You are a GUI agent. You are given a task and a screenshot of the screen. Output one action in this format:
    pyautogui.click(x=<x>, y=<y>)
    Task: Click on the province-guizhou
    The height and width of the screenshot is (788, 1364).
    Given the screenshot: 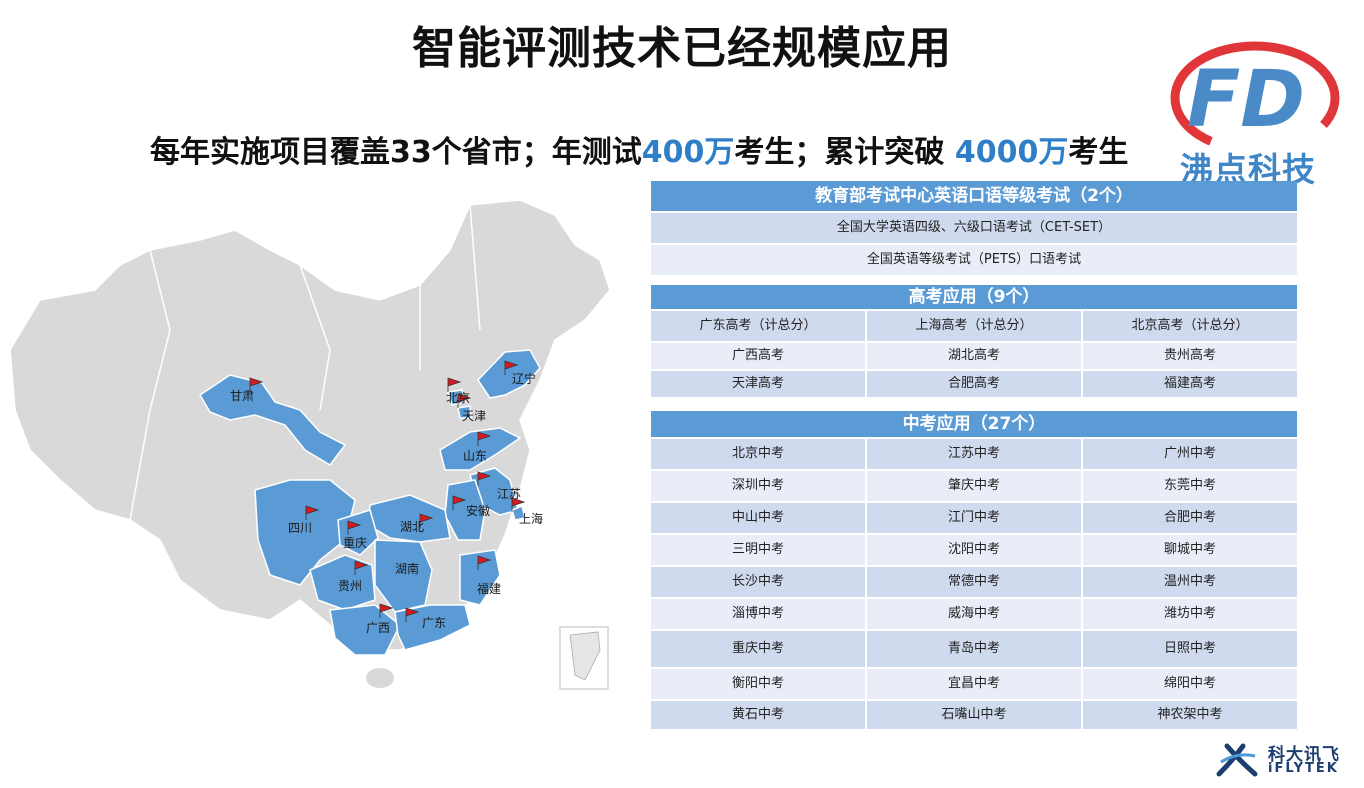 What is the action you would take?
    pyautogui.click(x=342, y=582)
    